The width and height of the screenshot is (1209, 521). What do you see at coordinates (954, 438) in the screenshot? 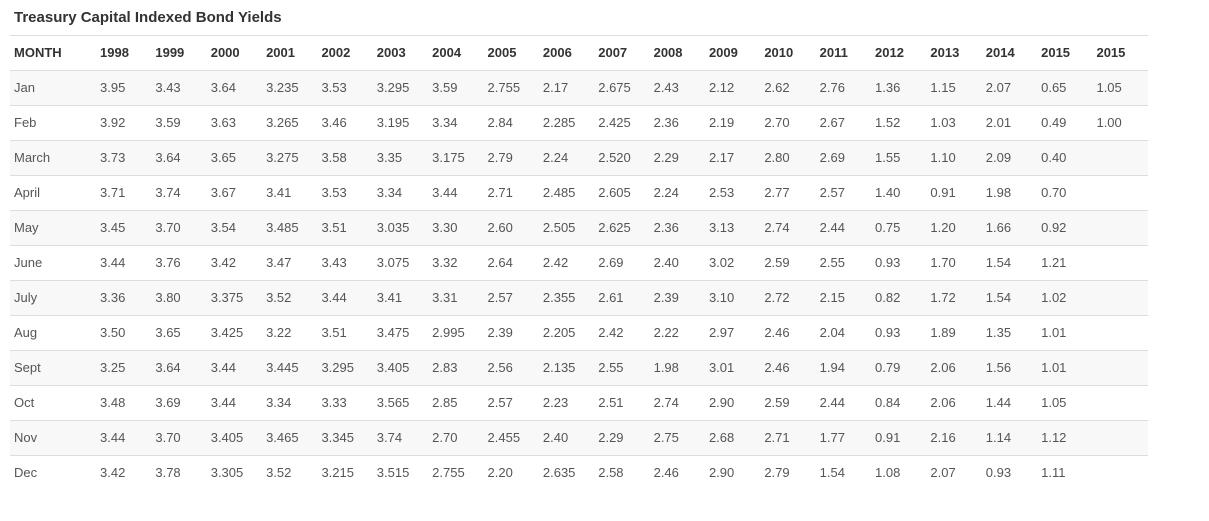
I see `value-cell: 2.16` at bounding box center [954, 438].